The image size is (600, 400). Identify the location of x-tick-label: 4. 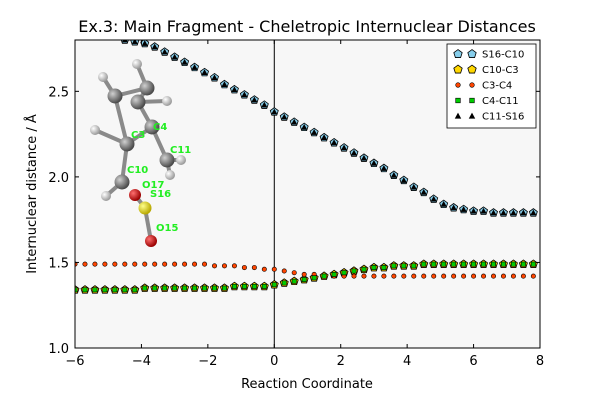
(407, 361).